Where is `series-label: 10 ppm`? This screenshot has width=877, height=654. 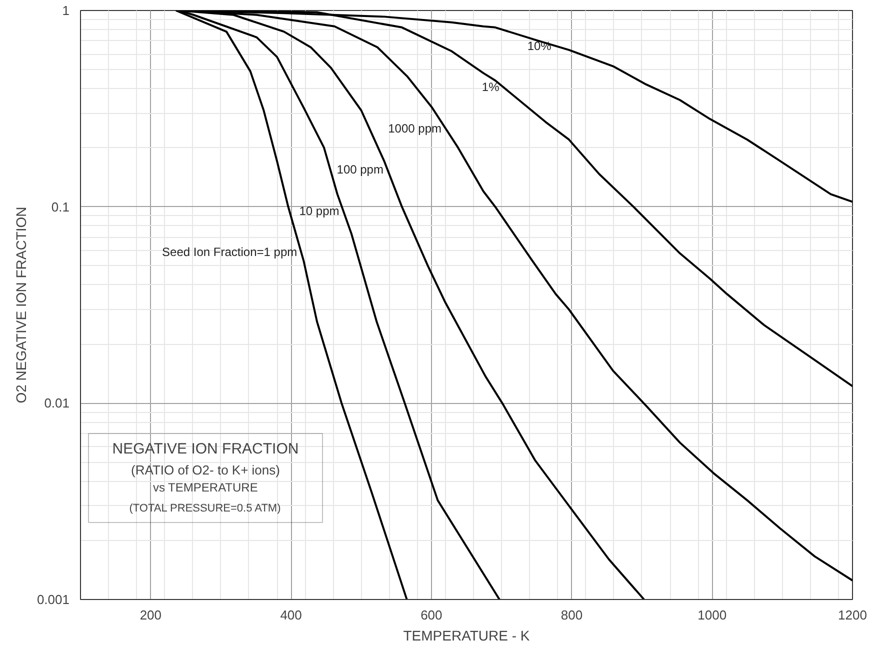 series-label: 10 ppm is located at coordinates (319, 211).